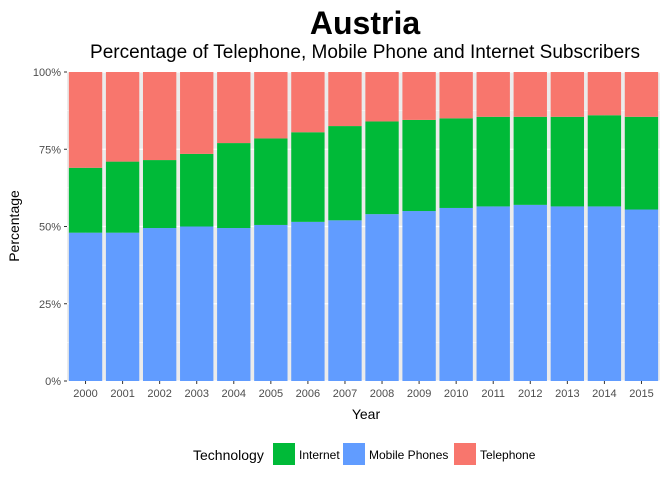  What do you see at coordinates (122, 394) in the screenshot?
I see `x-tick-label: 2001` at bounding box center [122, 394].